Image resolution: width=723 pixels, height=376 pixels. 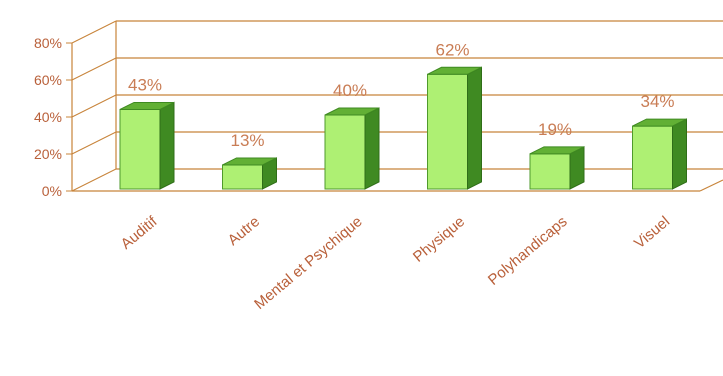 What do you see at coordinates (247, 140) in the screenshot?
I see `data-label: 13%` at bounding box center [247, 140].